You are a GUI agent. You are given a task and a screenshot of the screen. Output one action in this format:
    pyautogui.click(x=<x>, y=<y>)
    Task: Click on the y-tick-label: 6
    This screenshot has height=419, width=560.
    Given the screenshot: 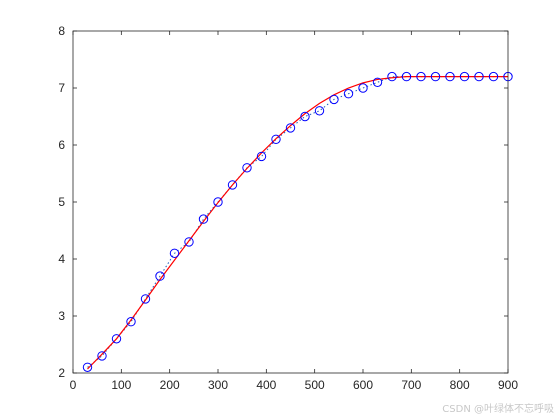 What is the action you would take?
    pyautogui.click(x=61, y=145)
    